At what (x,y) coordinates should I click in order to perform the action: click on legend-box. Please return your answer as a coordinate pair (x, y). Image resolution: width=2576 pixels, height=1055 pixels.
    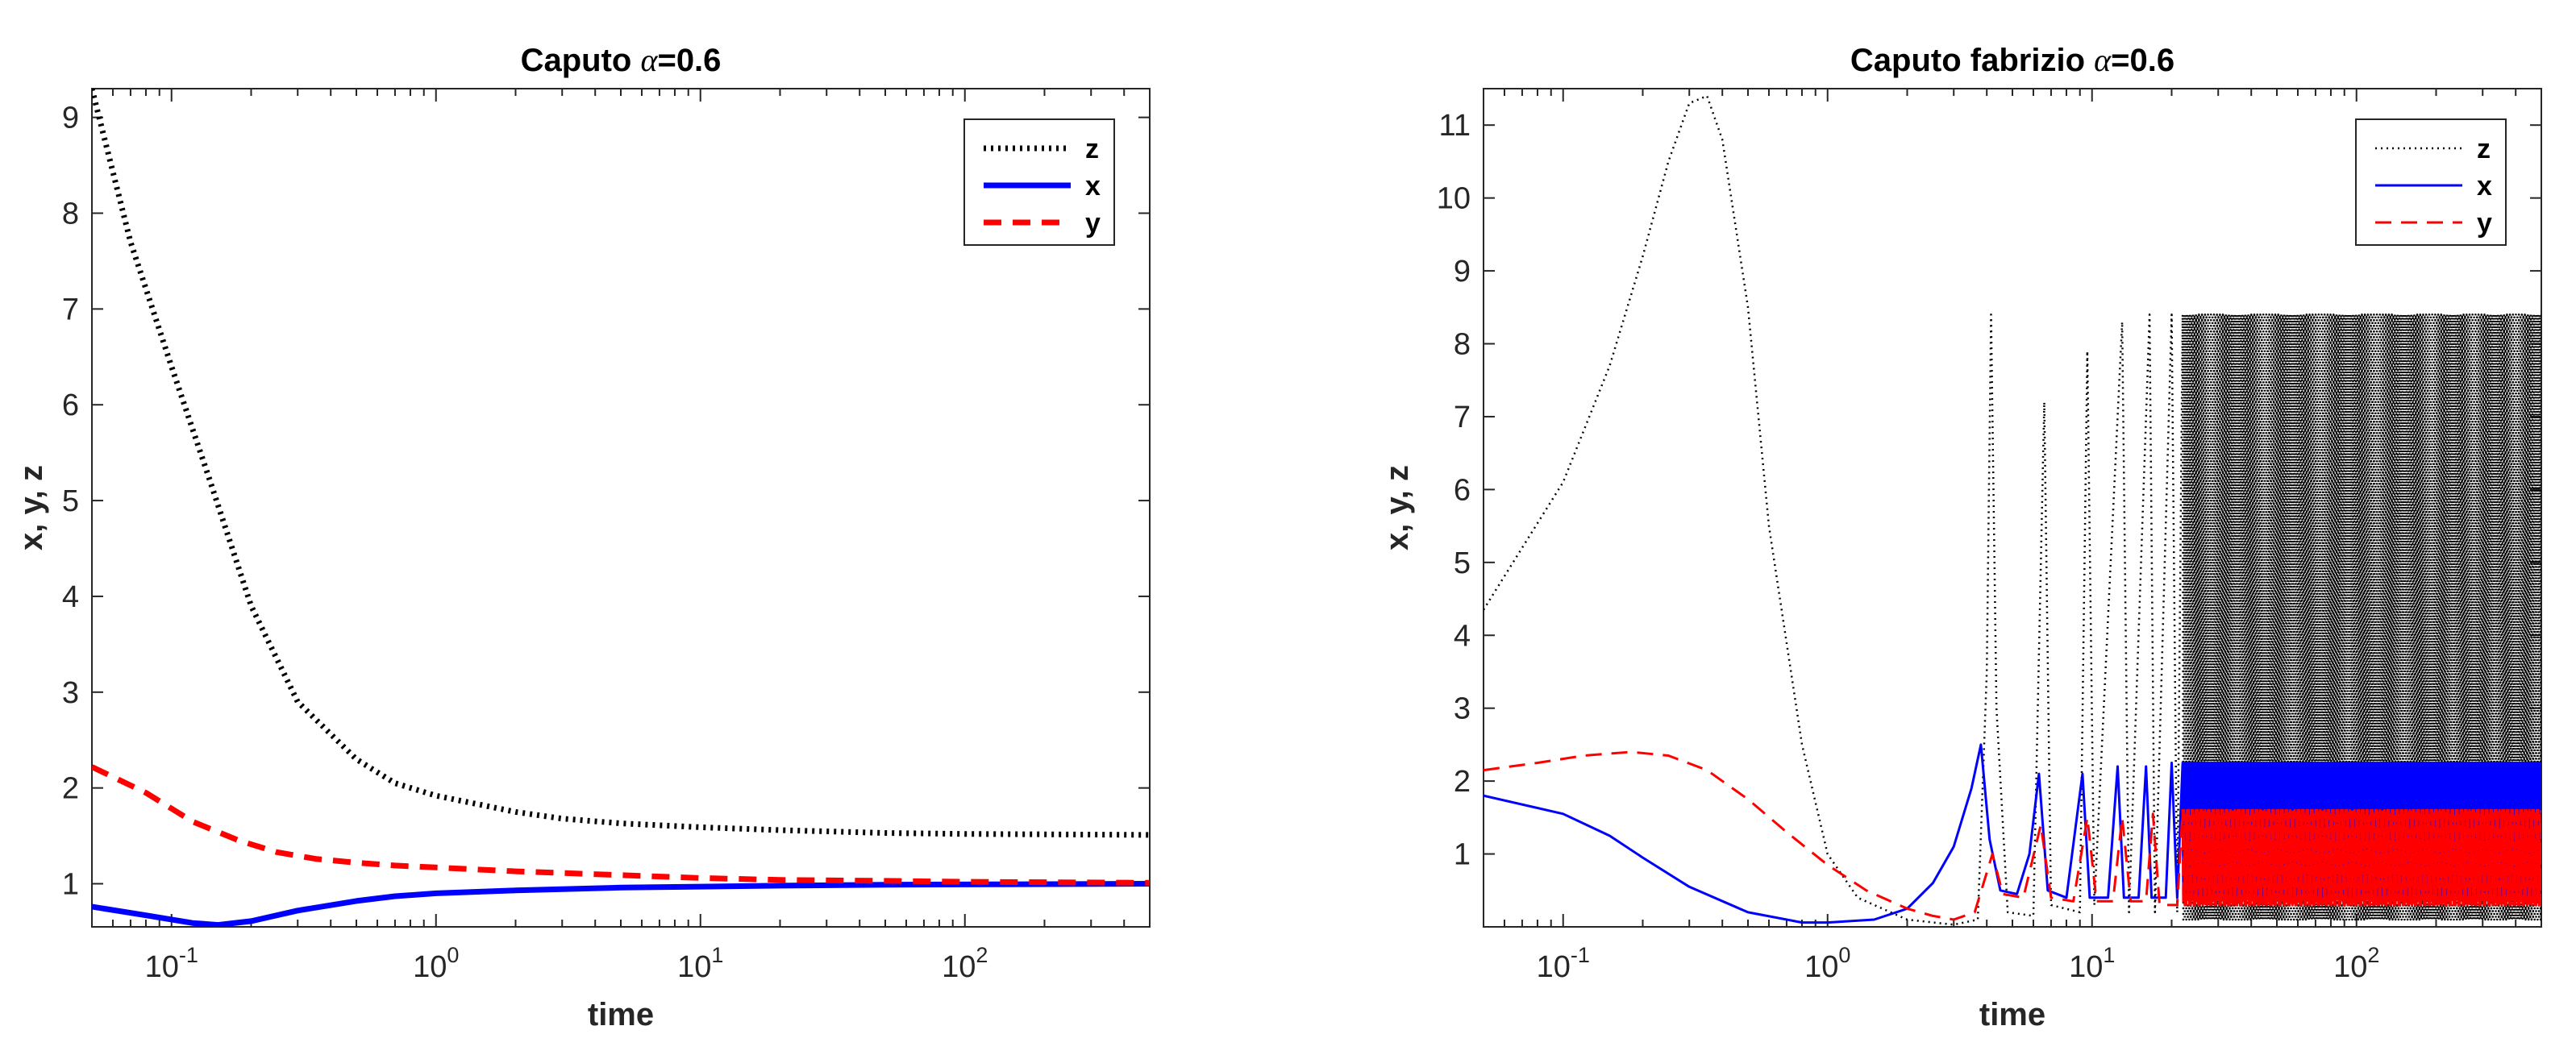
    Looking at the image, I should click on (2431, 182).